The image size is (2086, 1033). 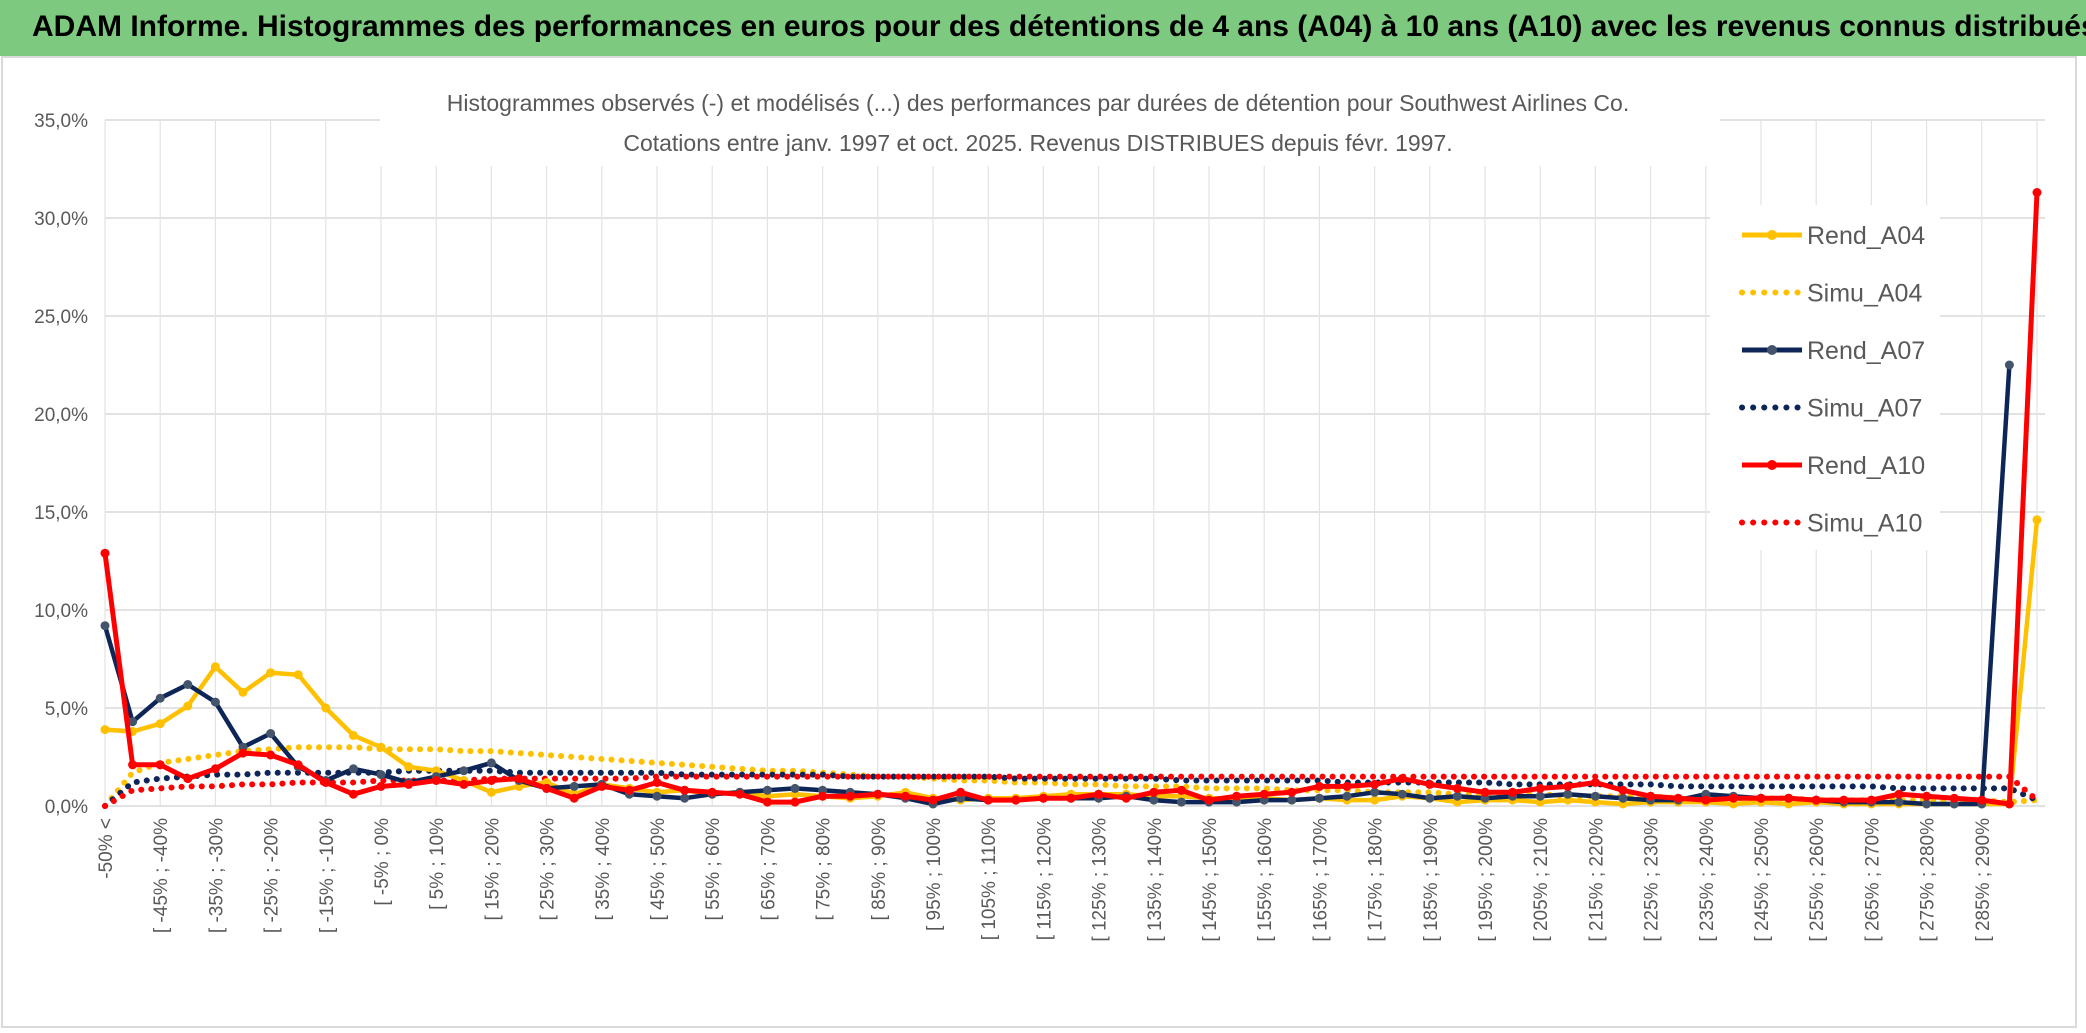 I want to click on x-tick-label: [ 215% ; 220%, so click(x=1596, y=880).